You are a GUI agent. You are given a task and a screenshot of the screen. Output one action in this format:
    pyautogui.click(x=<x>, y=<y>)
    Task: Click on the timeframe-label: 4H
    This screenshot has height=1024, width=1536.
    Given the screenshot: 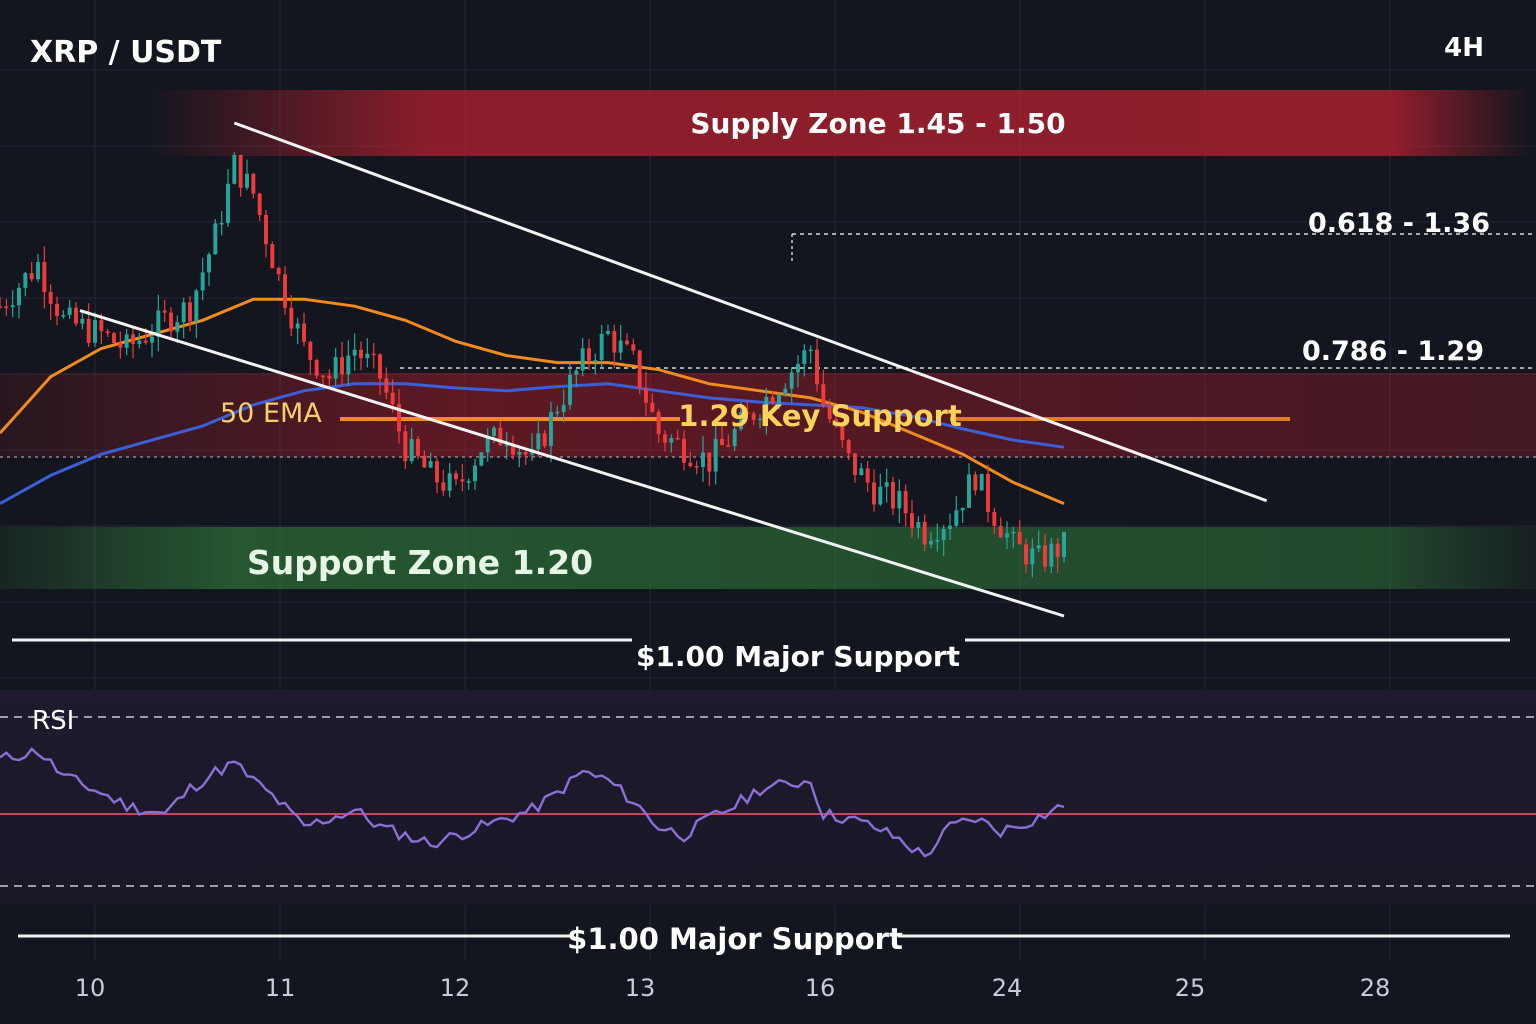 What is the action you would take?
    pyautogui.click(x=1464, y=48)
    